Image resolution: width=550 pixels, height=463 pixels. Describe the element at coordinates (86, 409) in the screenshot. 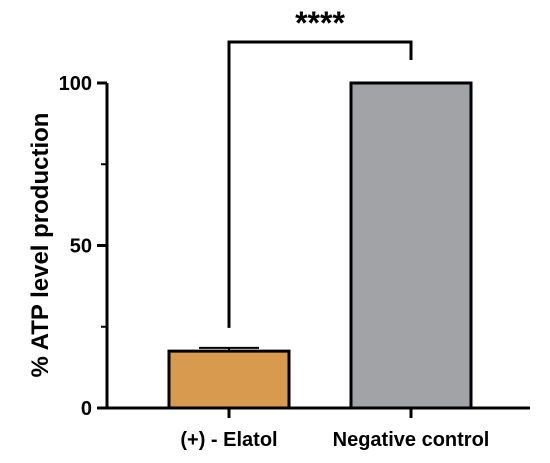

I see `y-tick-label: 0` at that location.